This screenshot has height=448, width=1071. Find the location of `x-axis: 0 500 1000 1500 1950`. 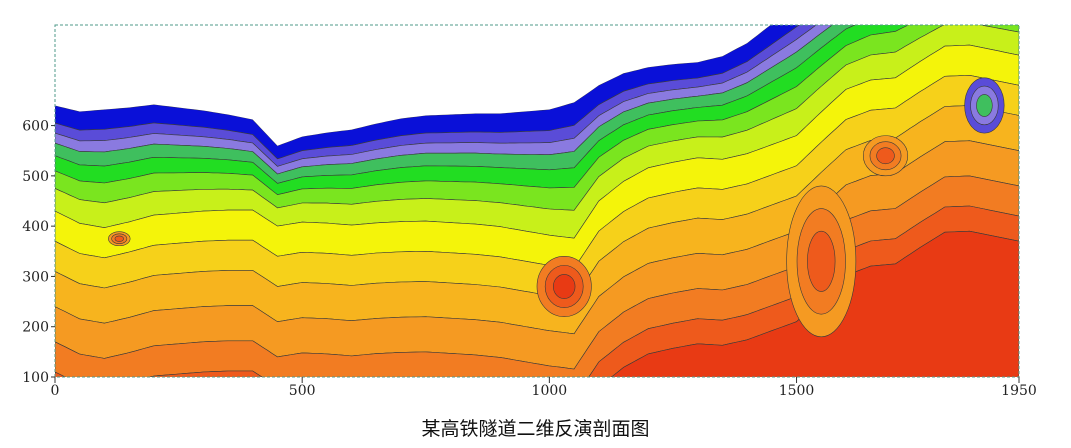

x-axis: 0 500 1000 1500 1950 is located at coordinates (544, 388).